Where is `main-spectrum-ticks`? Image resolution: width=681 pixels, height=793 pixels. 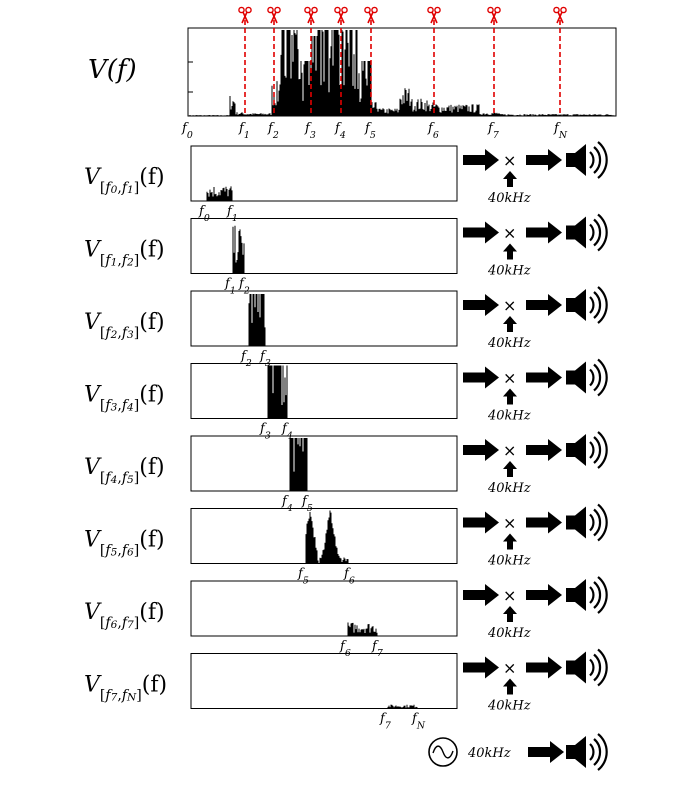 main-spectrum-ticks is located at coordinates (190, 77).